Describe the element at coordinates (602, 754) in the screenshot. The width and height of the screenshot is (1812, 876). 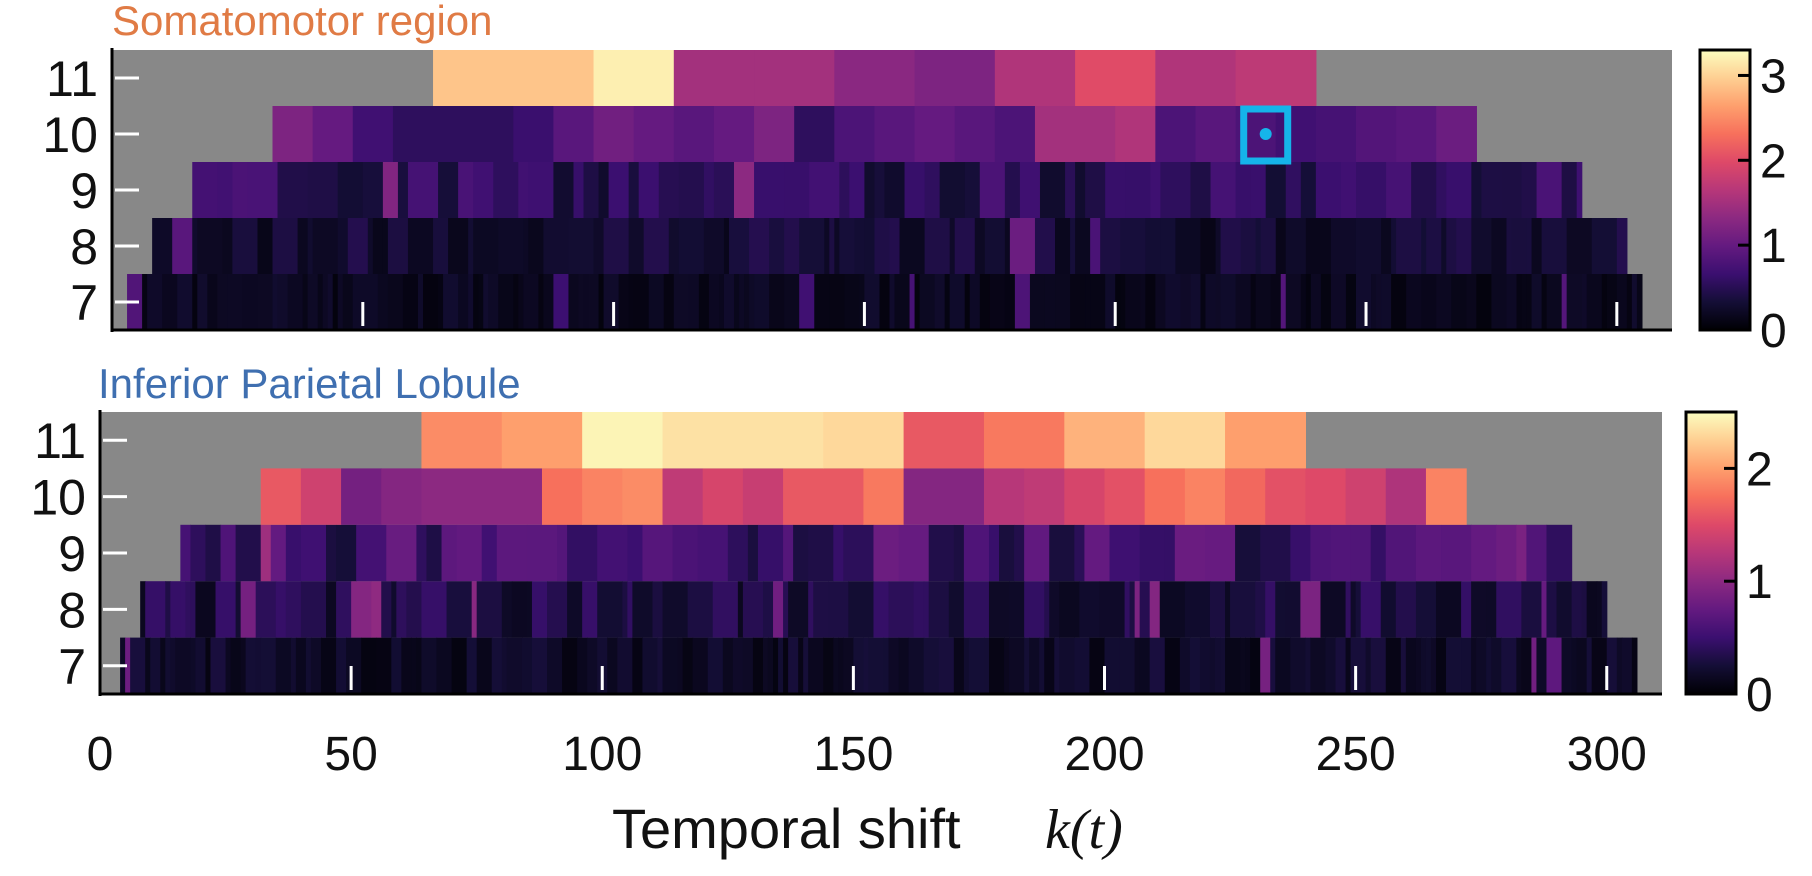
I see `x-tick-label: 100` at that location.